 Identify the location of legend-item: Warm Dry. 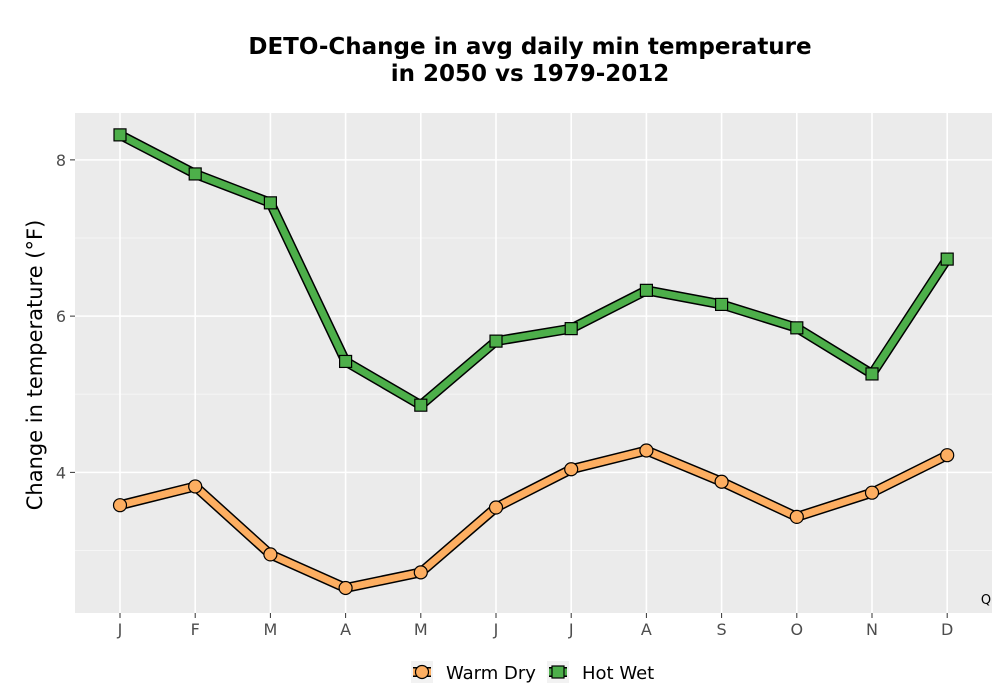
(473, 672).